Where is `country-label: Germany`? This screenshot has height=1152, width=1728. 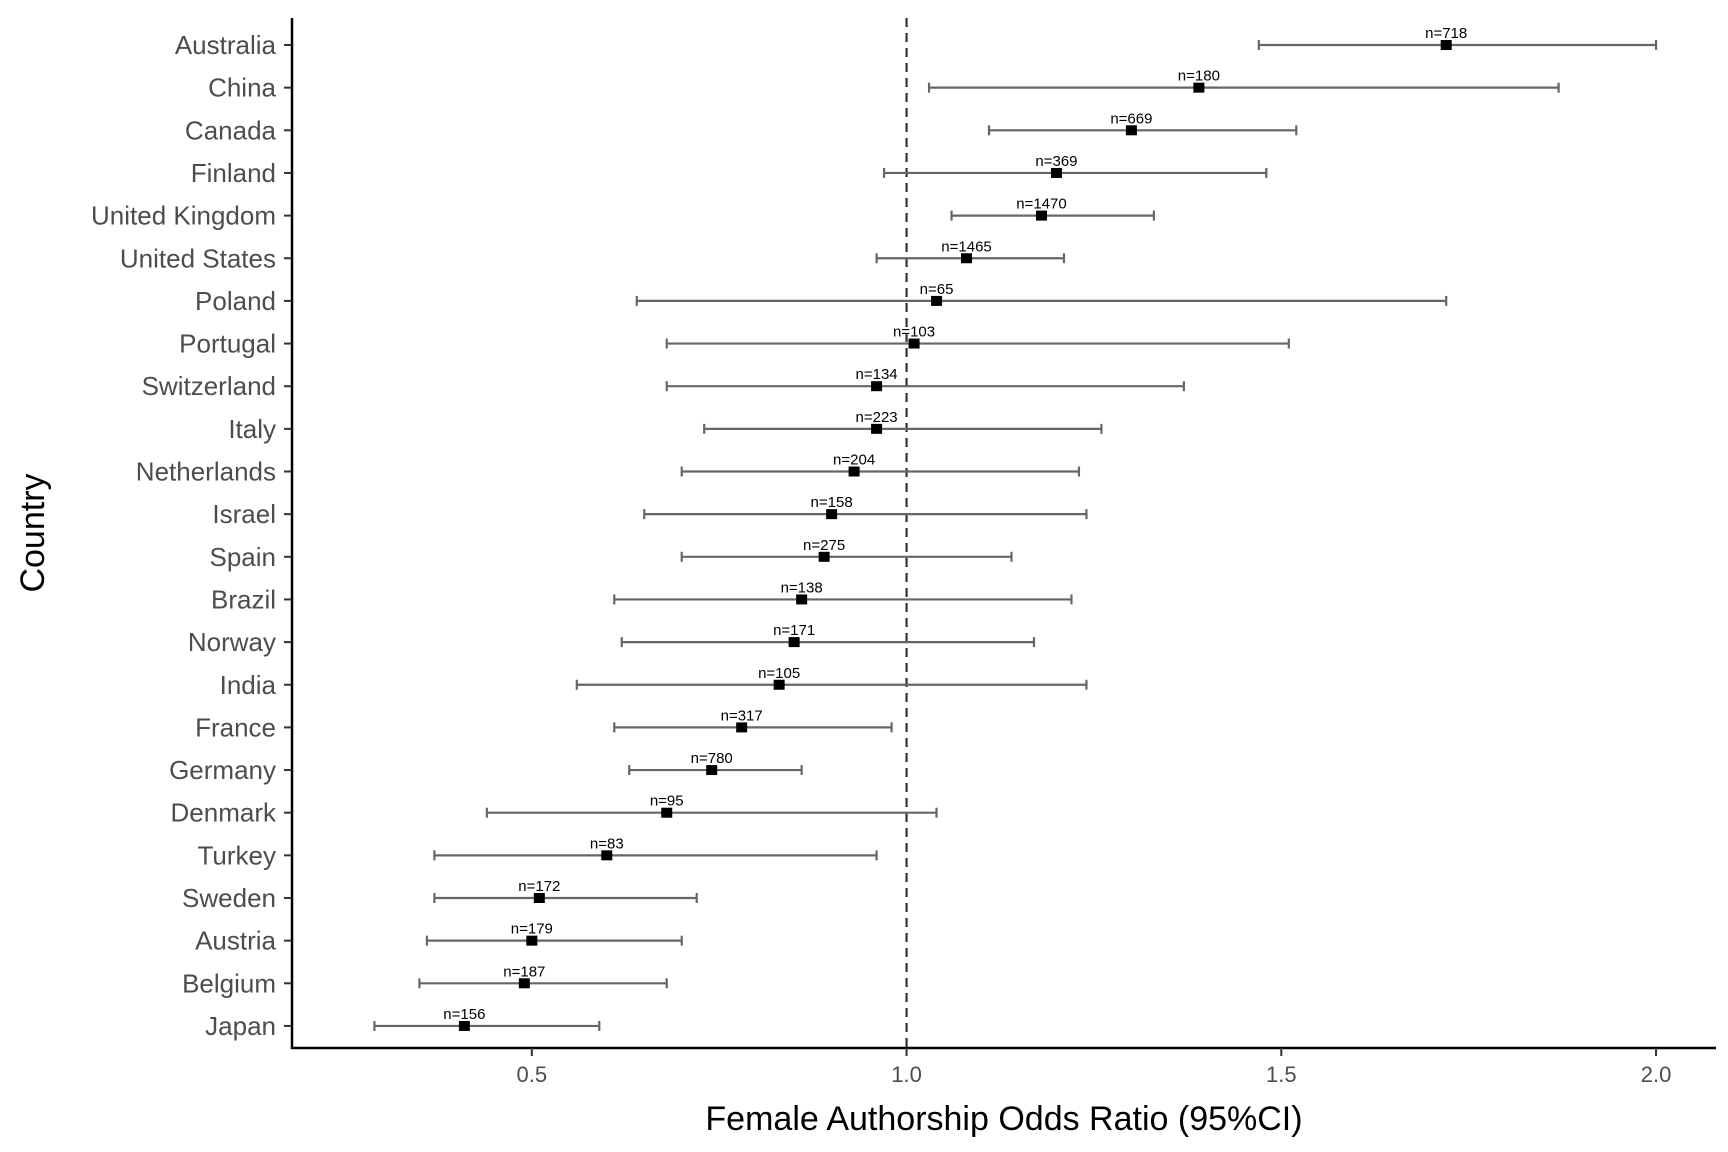
country-label: Germany is located at coordinates (222, 770).